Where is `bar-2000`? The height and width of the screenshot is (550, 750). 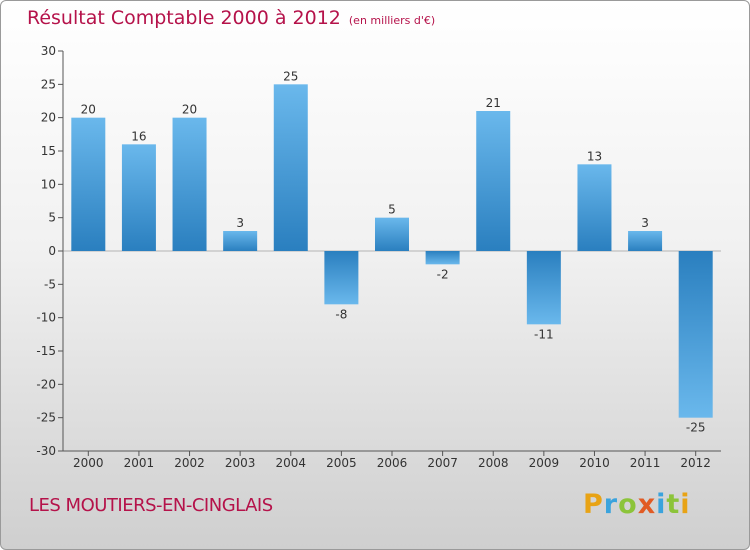 bar-2000 is located at coordinates (88, 184).